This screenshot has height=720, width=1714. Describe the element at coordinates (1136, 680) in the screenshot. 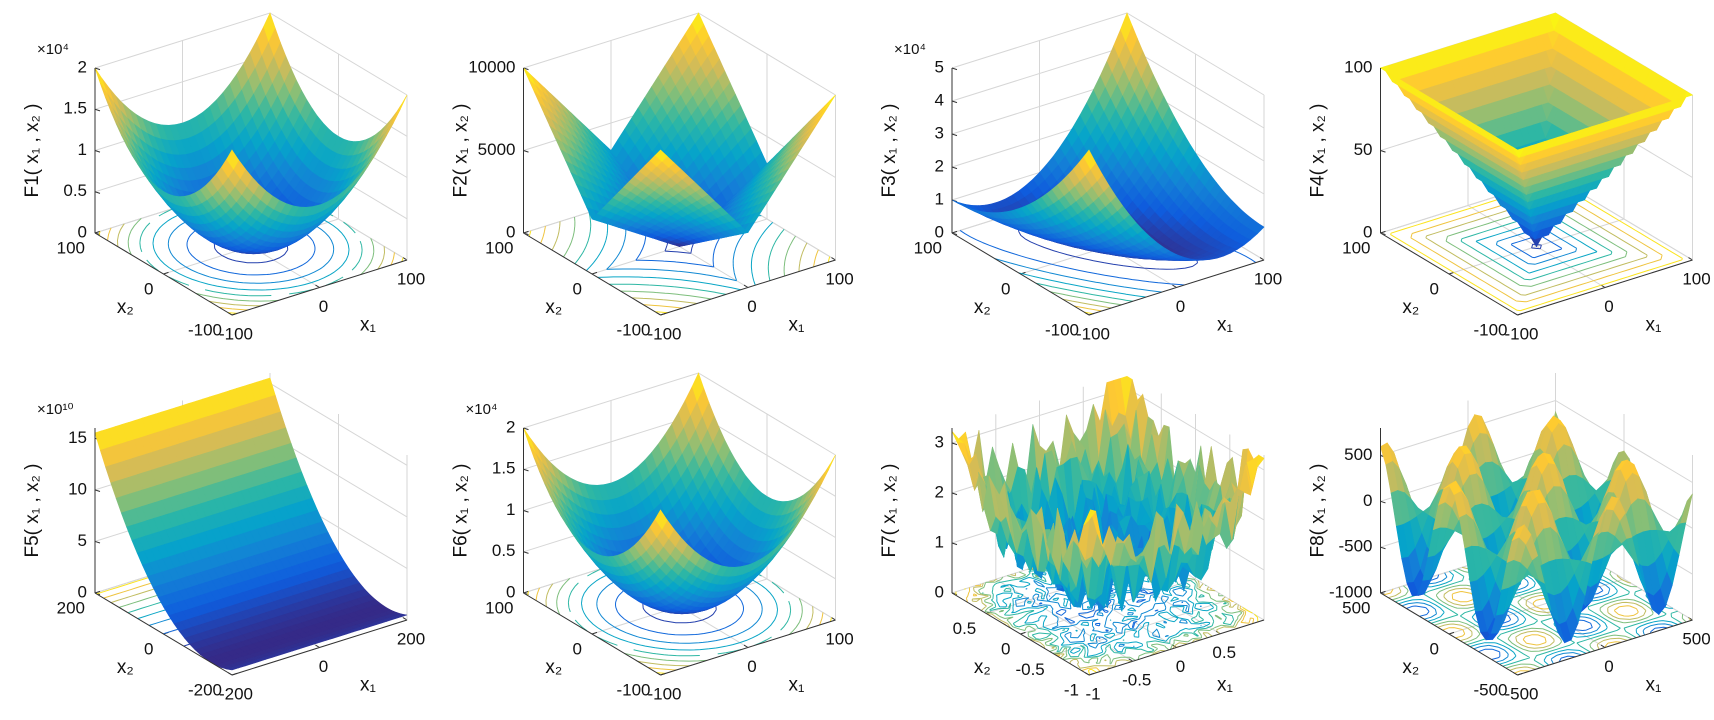

I see `x-tick-label: -0.5` at that location.